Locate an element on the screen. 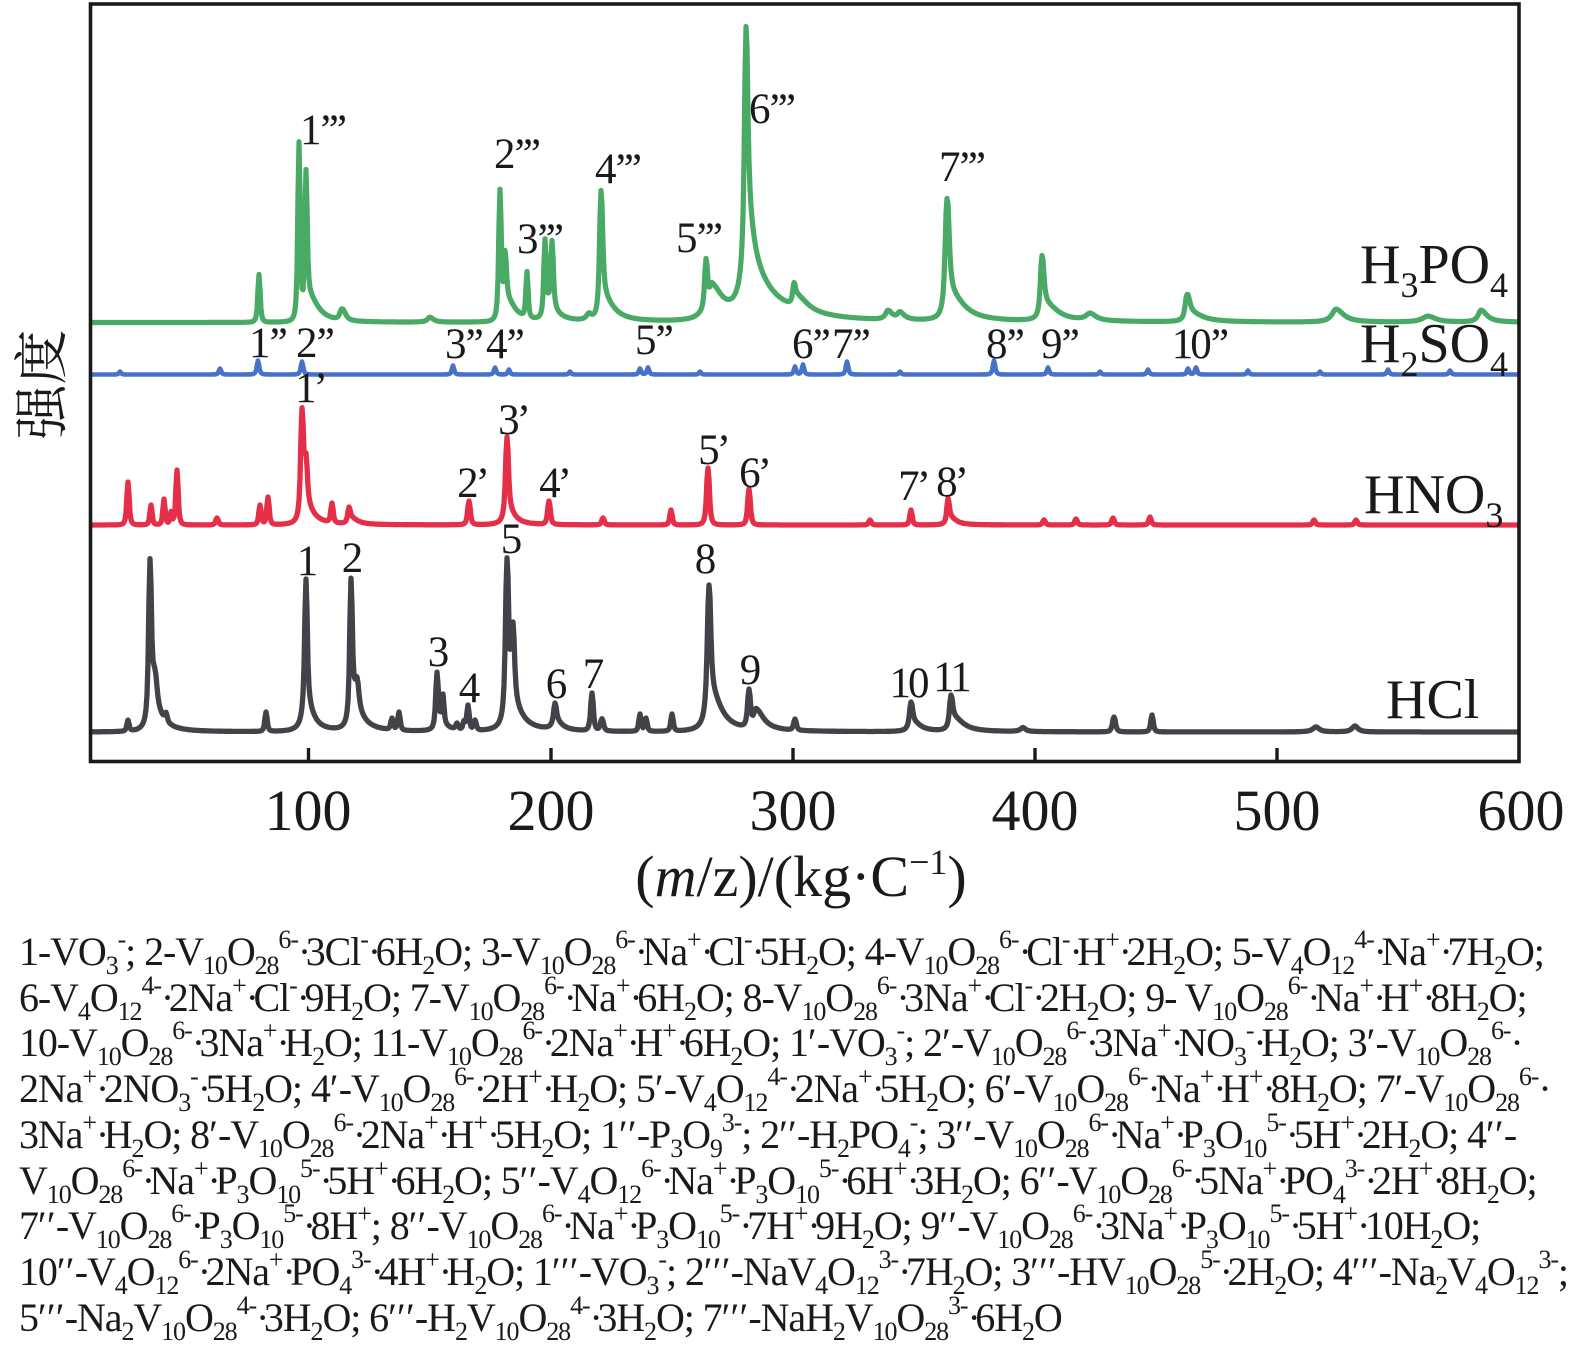 This screenshot has width=1575, height=1346. svg-text: 2’ is located at coordinates (472, 483).